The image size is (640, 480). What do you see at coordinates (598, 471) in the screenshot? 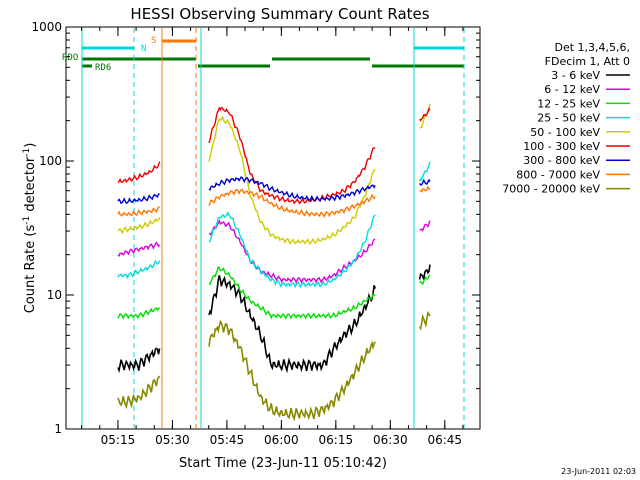
I see `footer-timestamp: 23-Jun-2011 02:03` at bounding box center [598, 471].